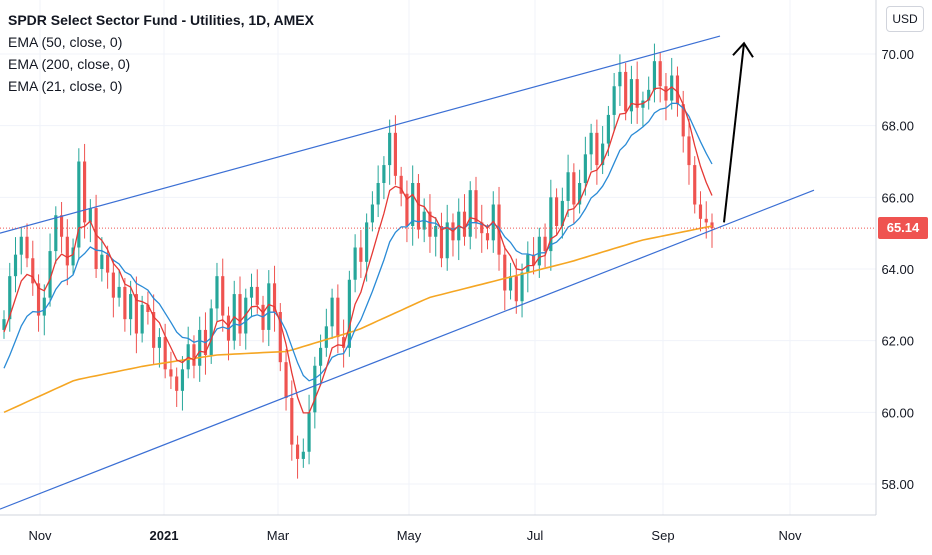 The image size is (932, 555). Describe the element at coordinates (897, 269) in the screenshot. I see `y-tick-label: 64.00` at that location.